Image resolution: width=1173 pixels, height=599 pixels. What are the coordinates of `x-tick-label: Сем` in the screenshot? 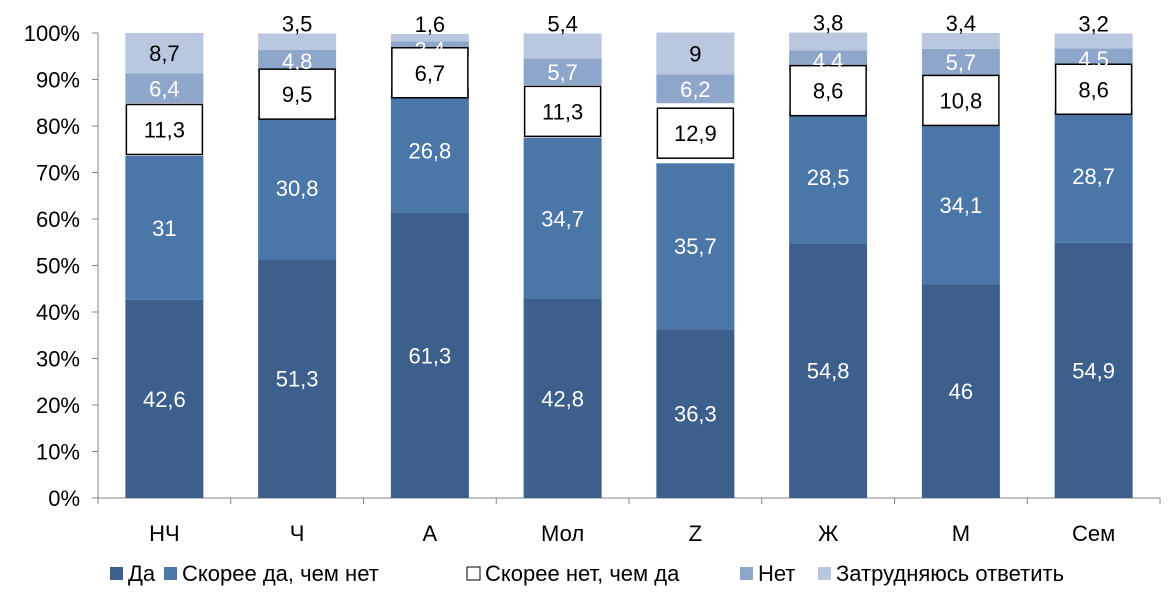 It's located at (1093, 533).